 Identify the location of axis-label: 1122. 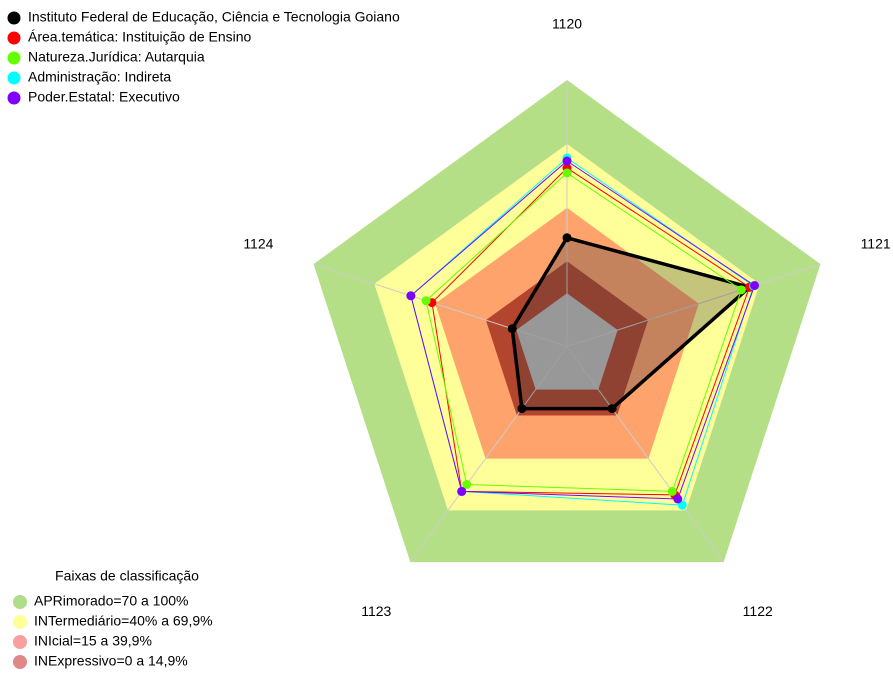
(758, 611).